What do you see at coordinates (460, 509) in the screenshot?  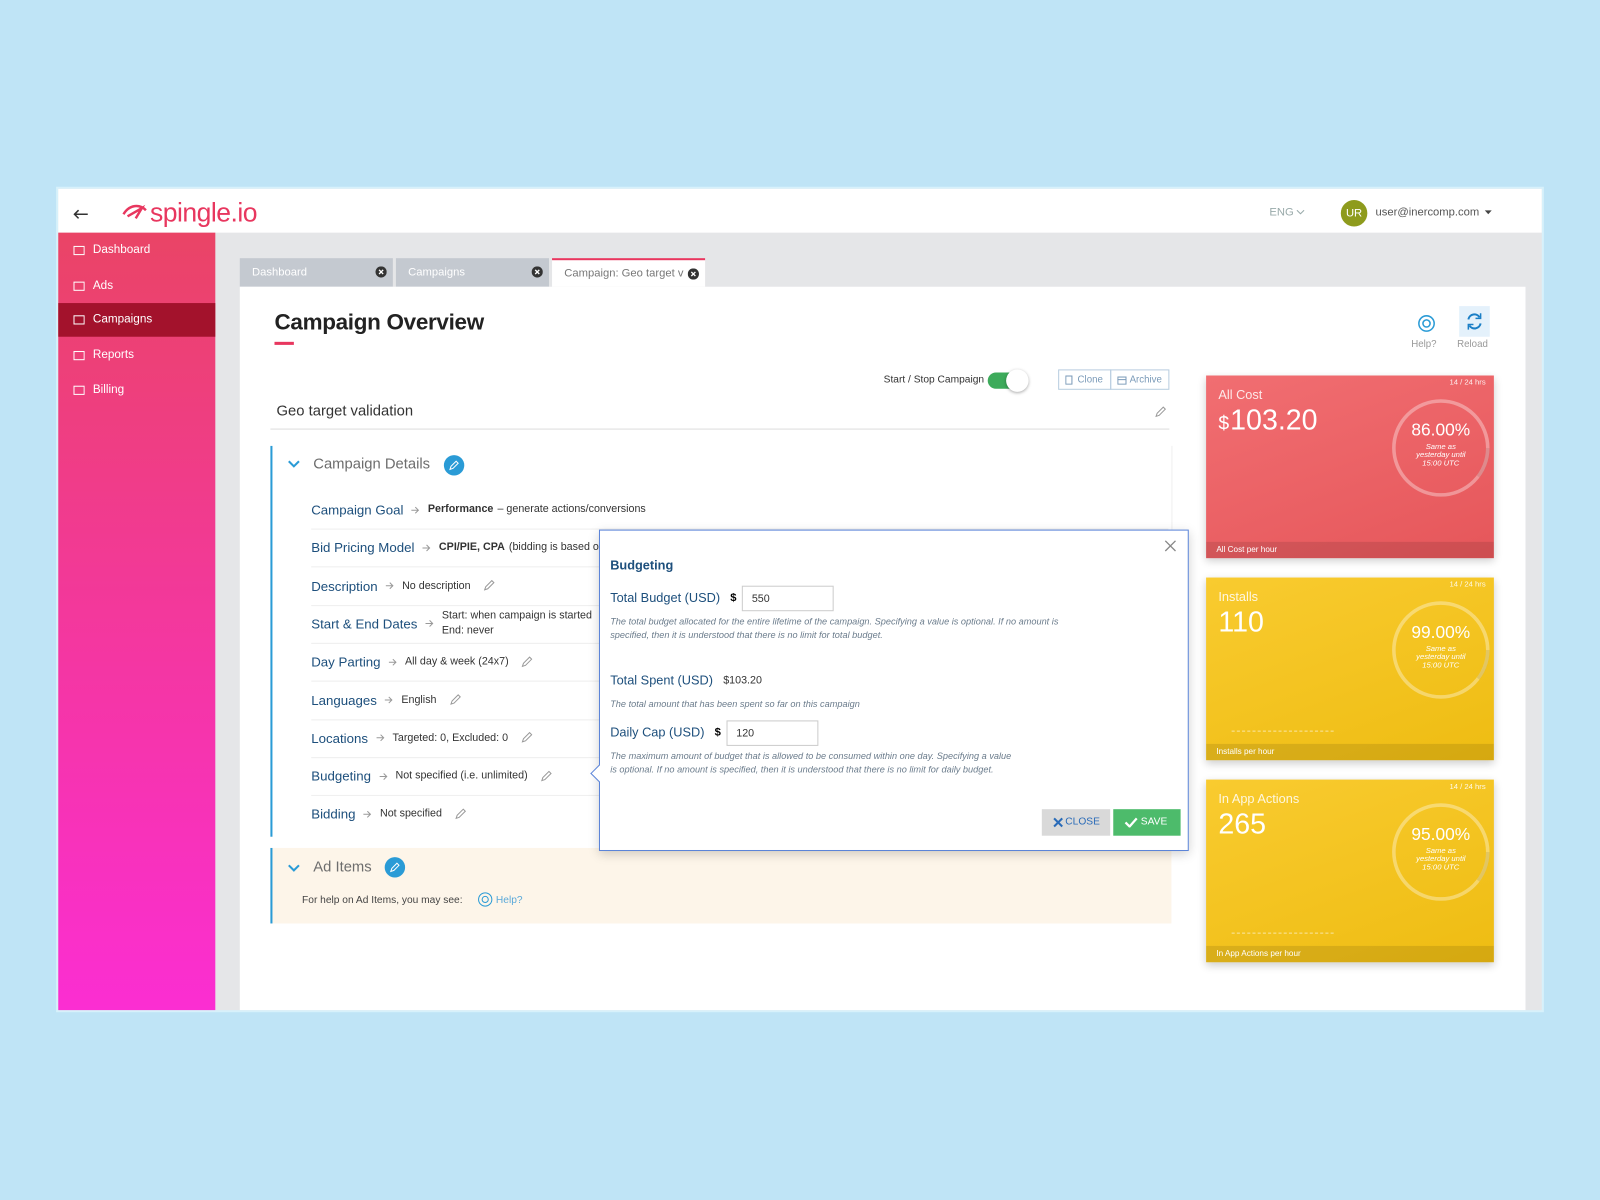 I see `detail-strong: Performance` at bounding box center [460, 509].